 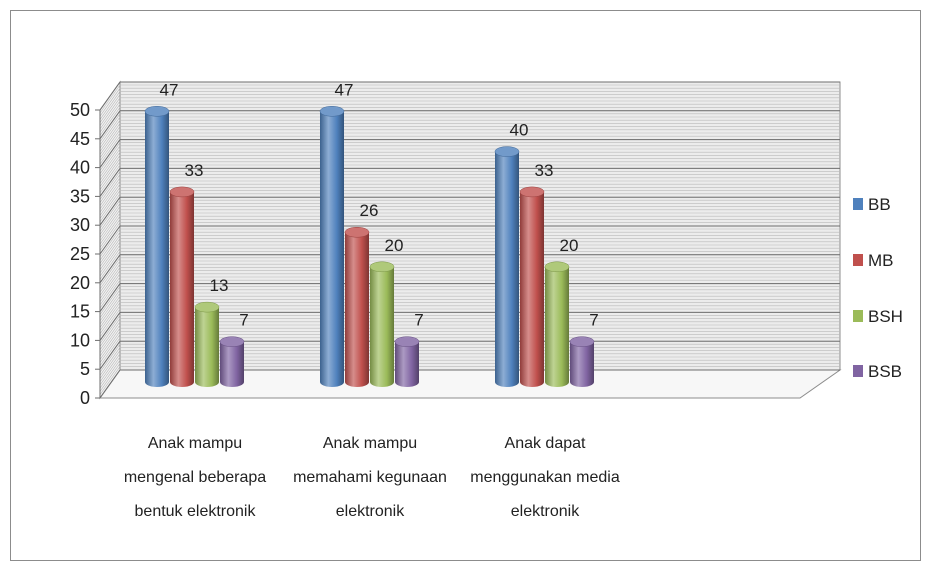 What do you see at coordinates (195, 477) in the screenshot?
I see `category-label: mengenal beberapa` at bounding box center [195, 477].